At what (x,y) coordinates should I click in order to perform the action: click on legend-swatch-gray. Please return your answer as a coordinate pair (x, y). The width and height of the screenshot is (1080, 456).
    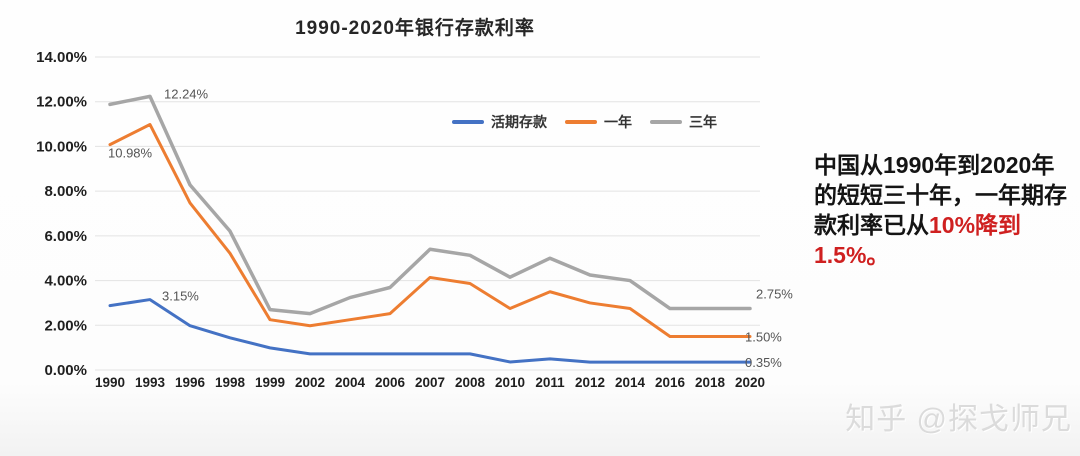
    Looking at the image, I should click on (666, 122).